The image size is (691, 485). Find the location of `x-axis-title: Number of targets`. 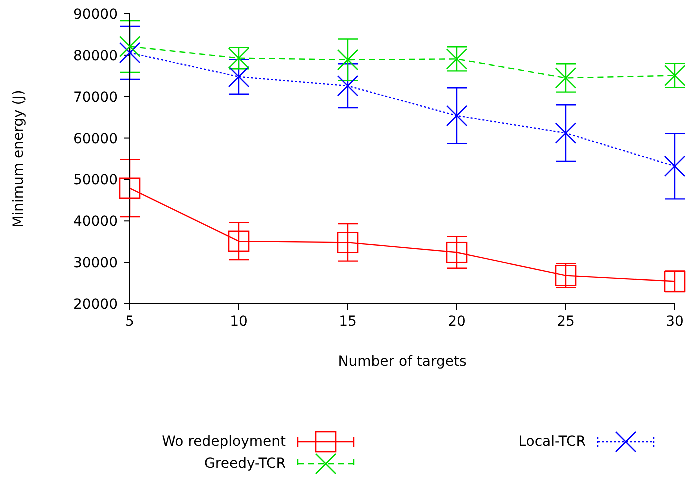

x-axis-title: Number of targets is located at coordinates (402, 362).